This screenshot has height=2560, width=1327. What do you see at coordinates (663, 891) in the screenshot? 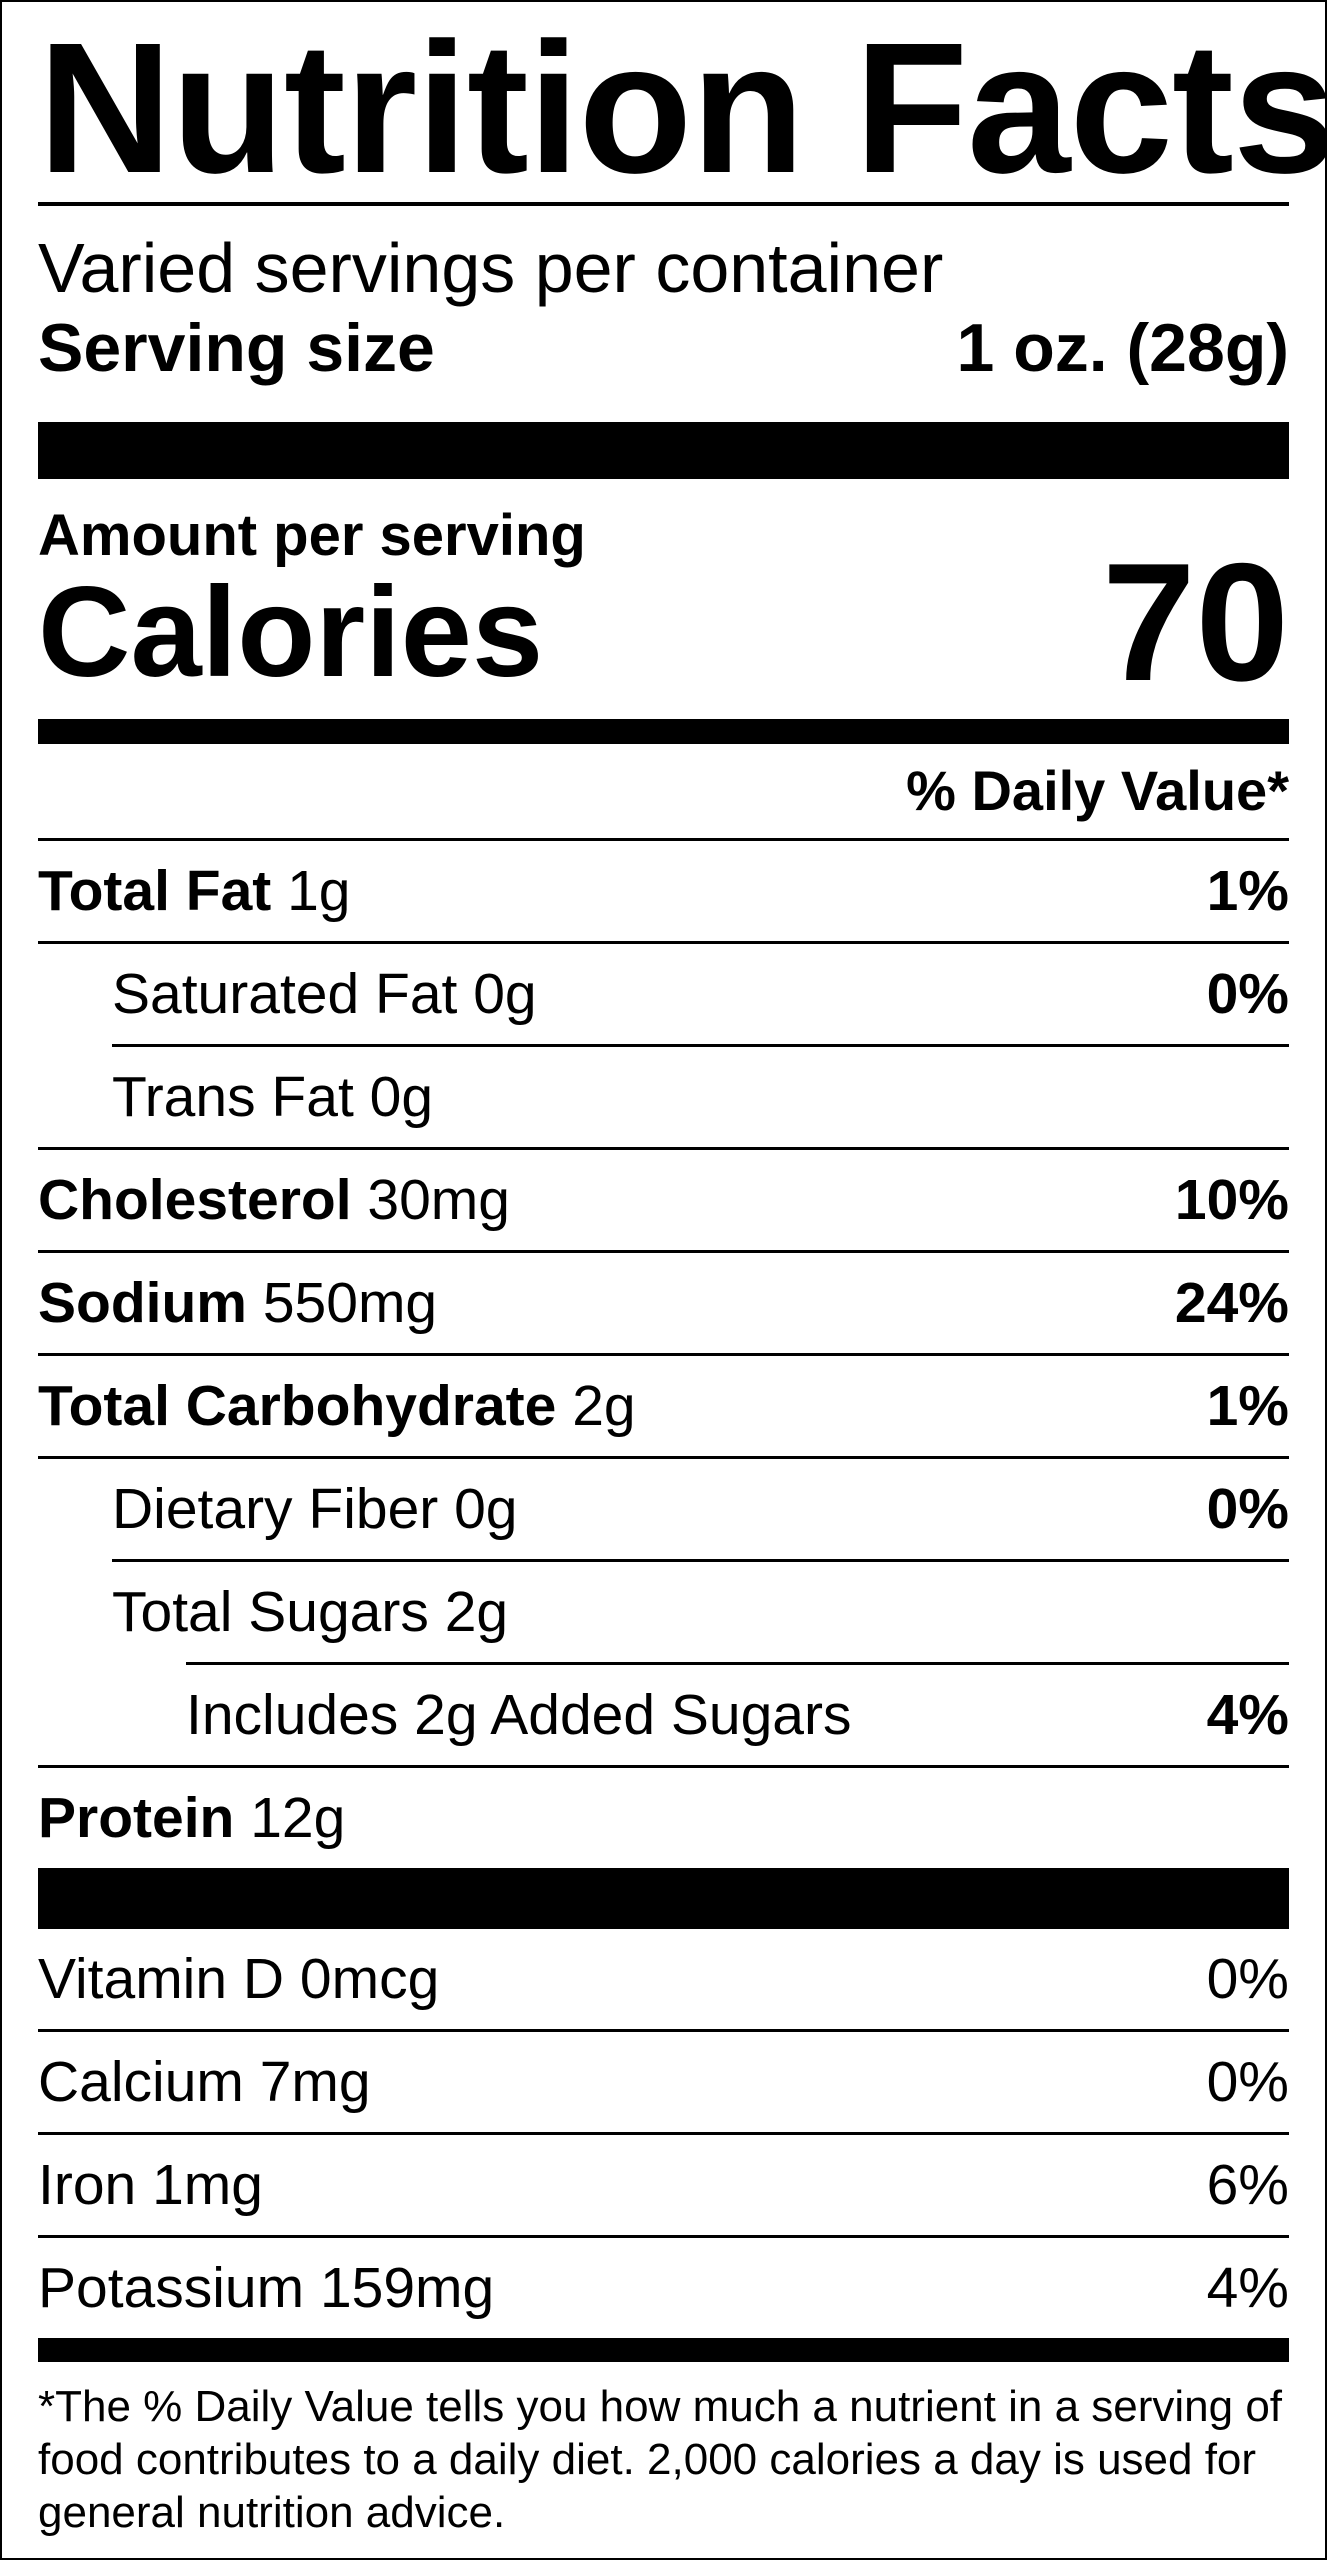
I see `nutrient-row: Total Fat 1g 1%` at bounding box center [663, 891].